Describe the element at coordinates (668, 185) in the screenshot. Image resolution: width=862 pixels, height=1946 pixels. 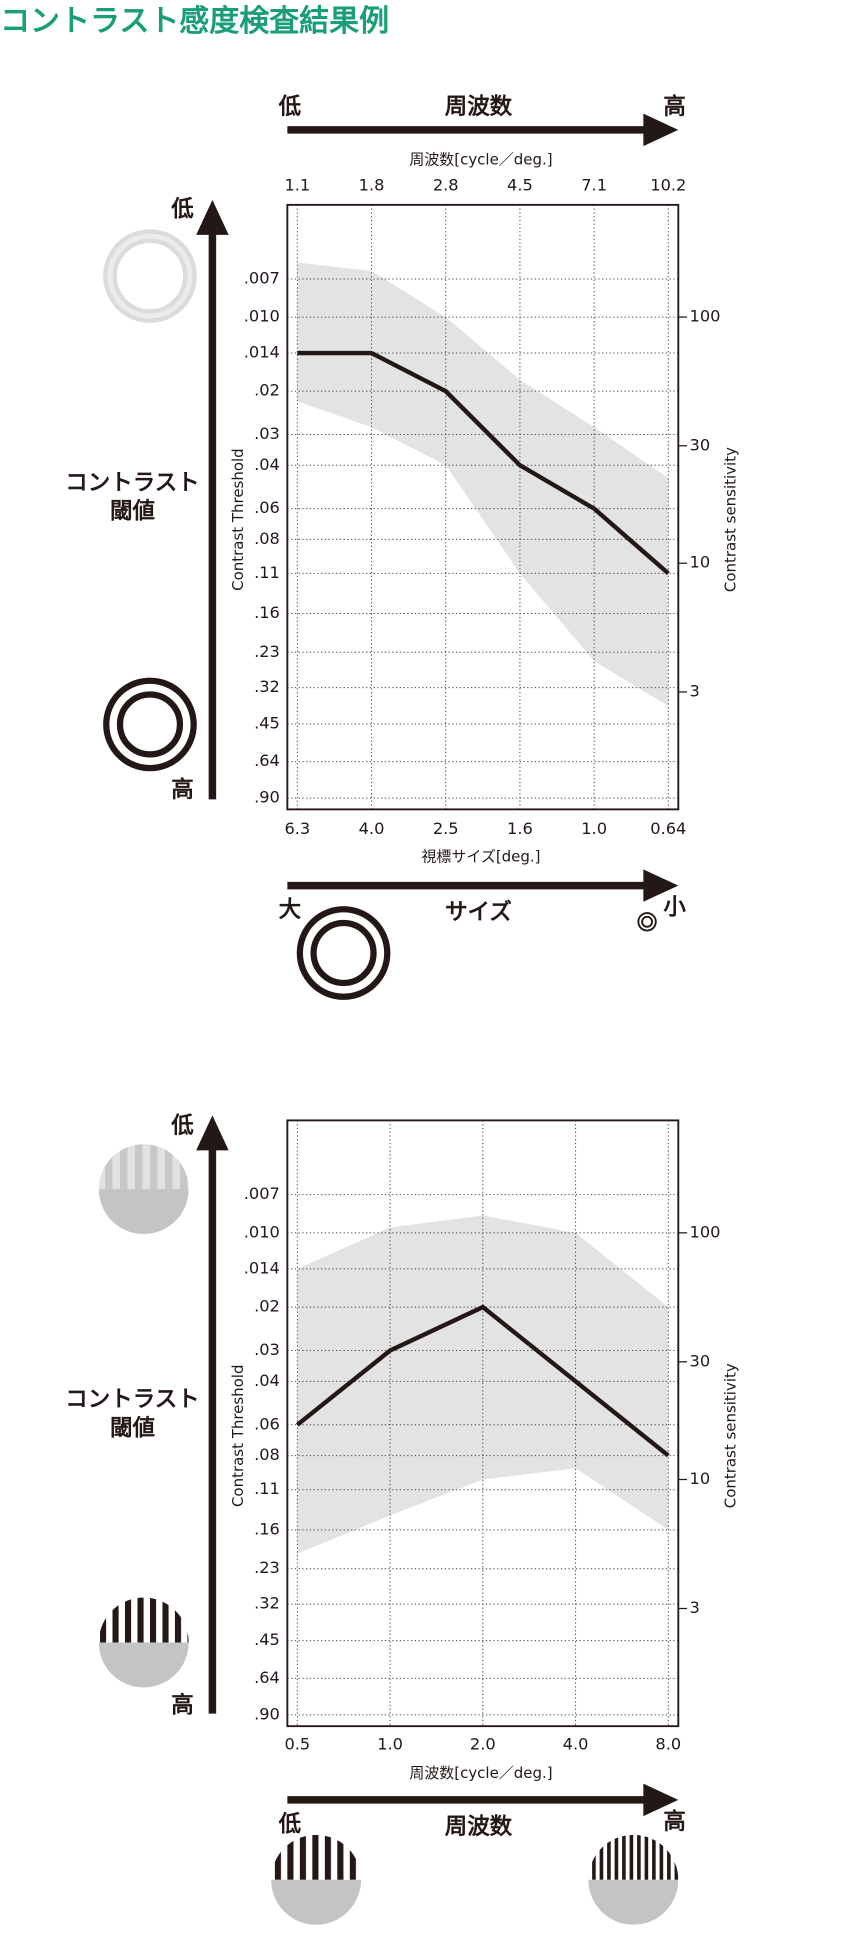
I see `x-tick-label: 10.2` at that location.